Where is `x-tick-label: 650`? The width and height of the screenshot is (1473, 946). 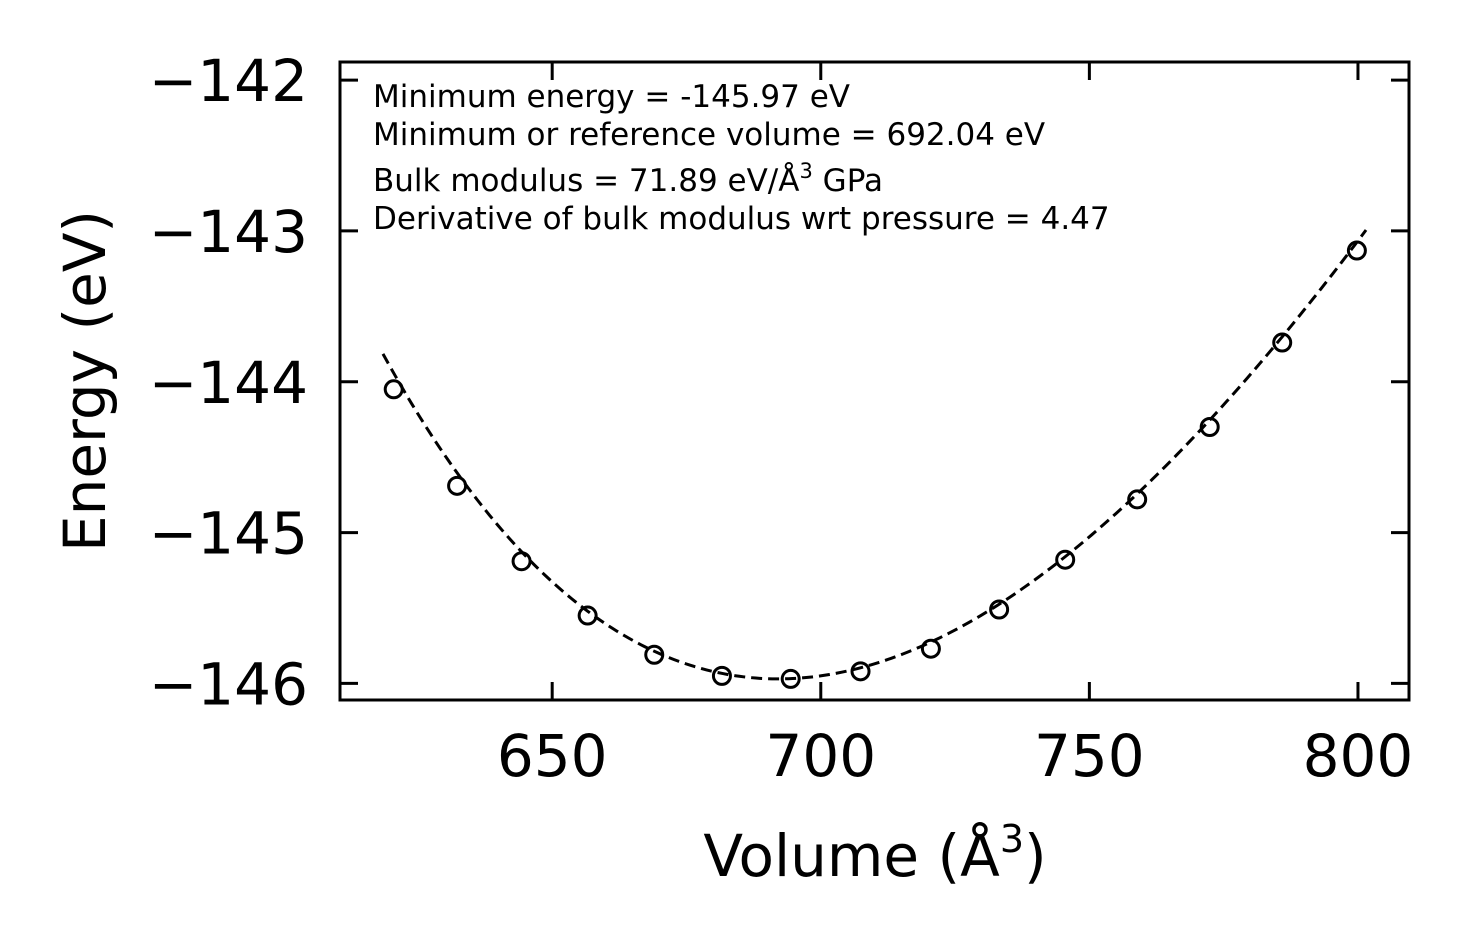 x-tick-label: 650 is located at coordinates (552, 756).